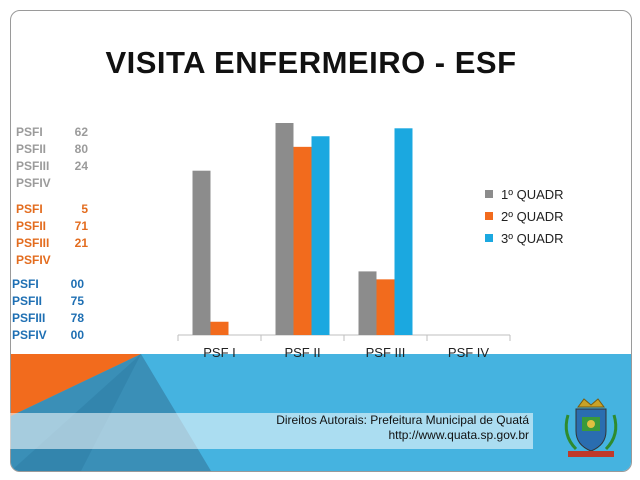 The width and height of the screenshot is (640, 480). Describe the element at coordinates (52, 166) in the screenshot. I see `stats-row: PSFIII 24` at that location.